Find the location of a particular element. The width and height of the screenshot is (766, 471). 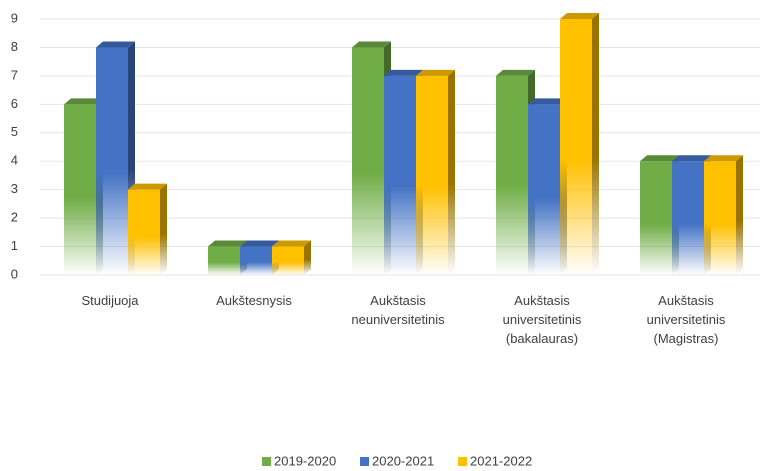

y-tick-label: 0 is located at coordinates (14, 273).